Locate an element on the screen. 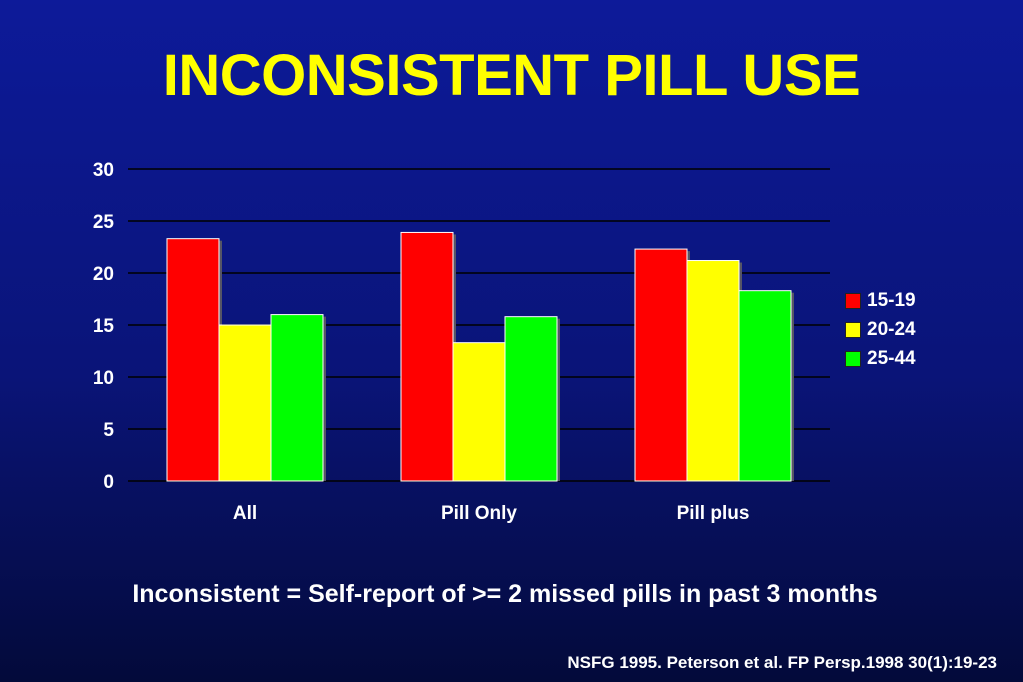  bar-15-19-all is located at coordinates (193, 360).